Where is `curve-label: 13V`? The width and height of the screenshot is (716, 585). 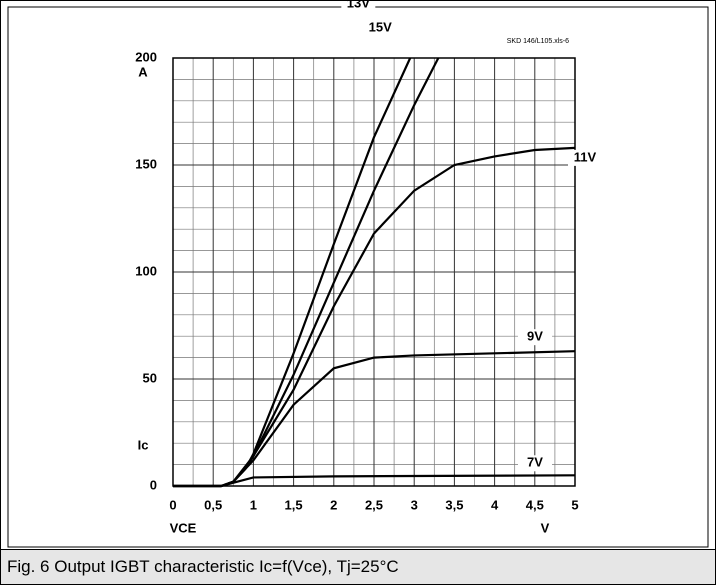 curve-label: 13V is located at coordinates (358, 5).